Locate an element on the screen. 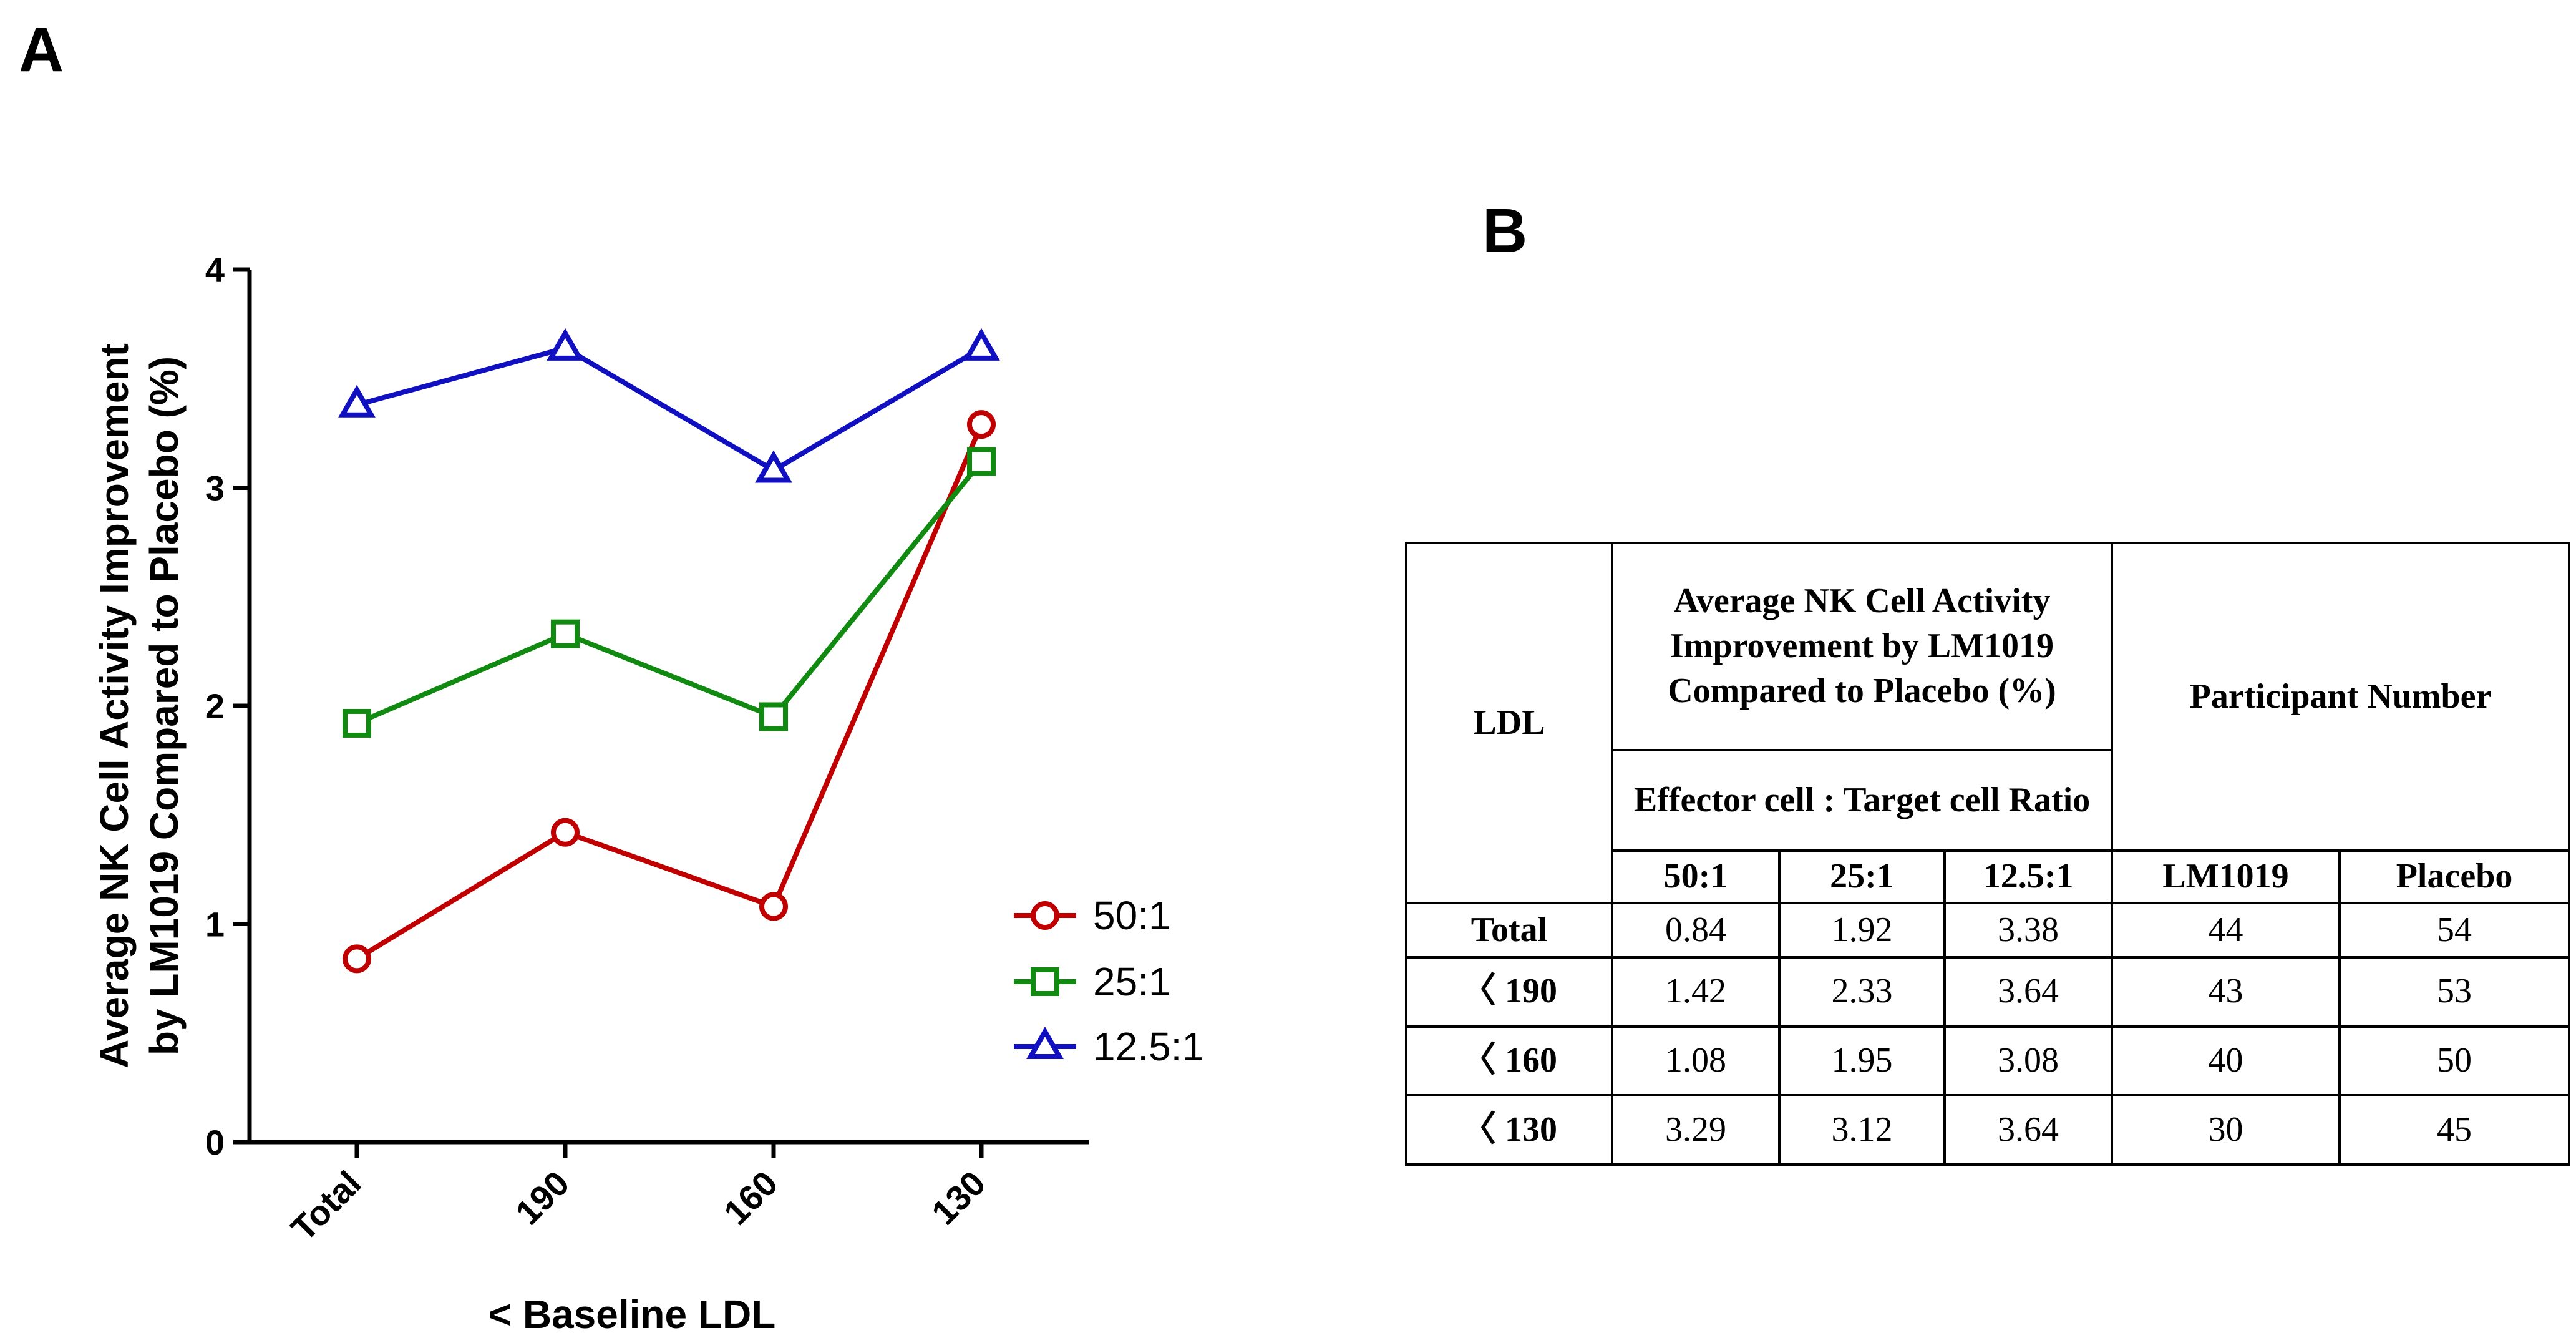 The height and width of the screenshot is (1343, 2576). ratio-header: Effector cell : Target cell Ratio is located at coordinates (1862, 800).